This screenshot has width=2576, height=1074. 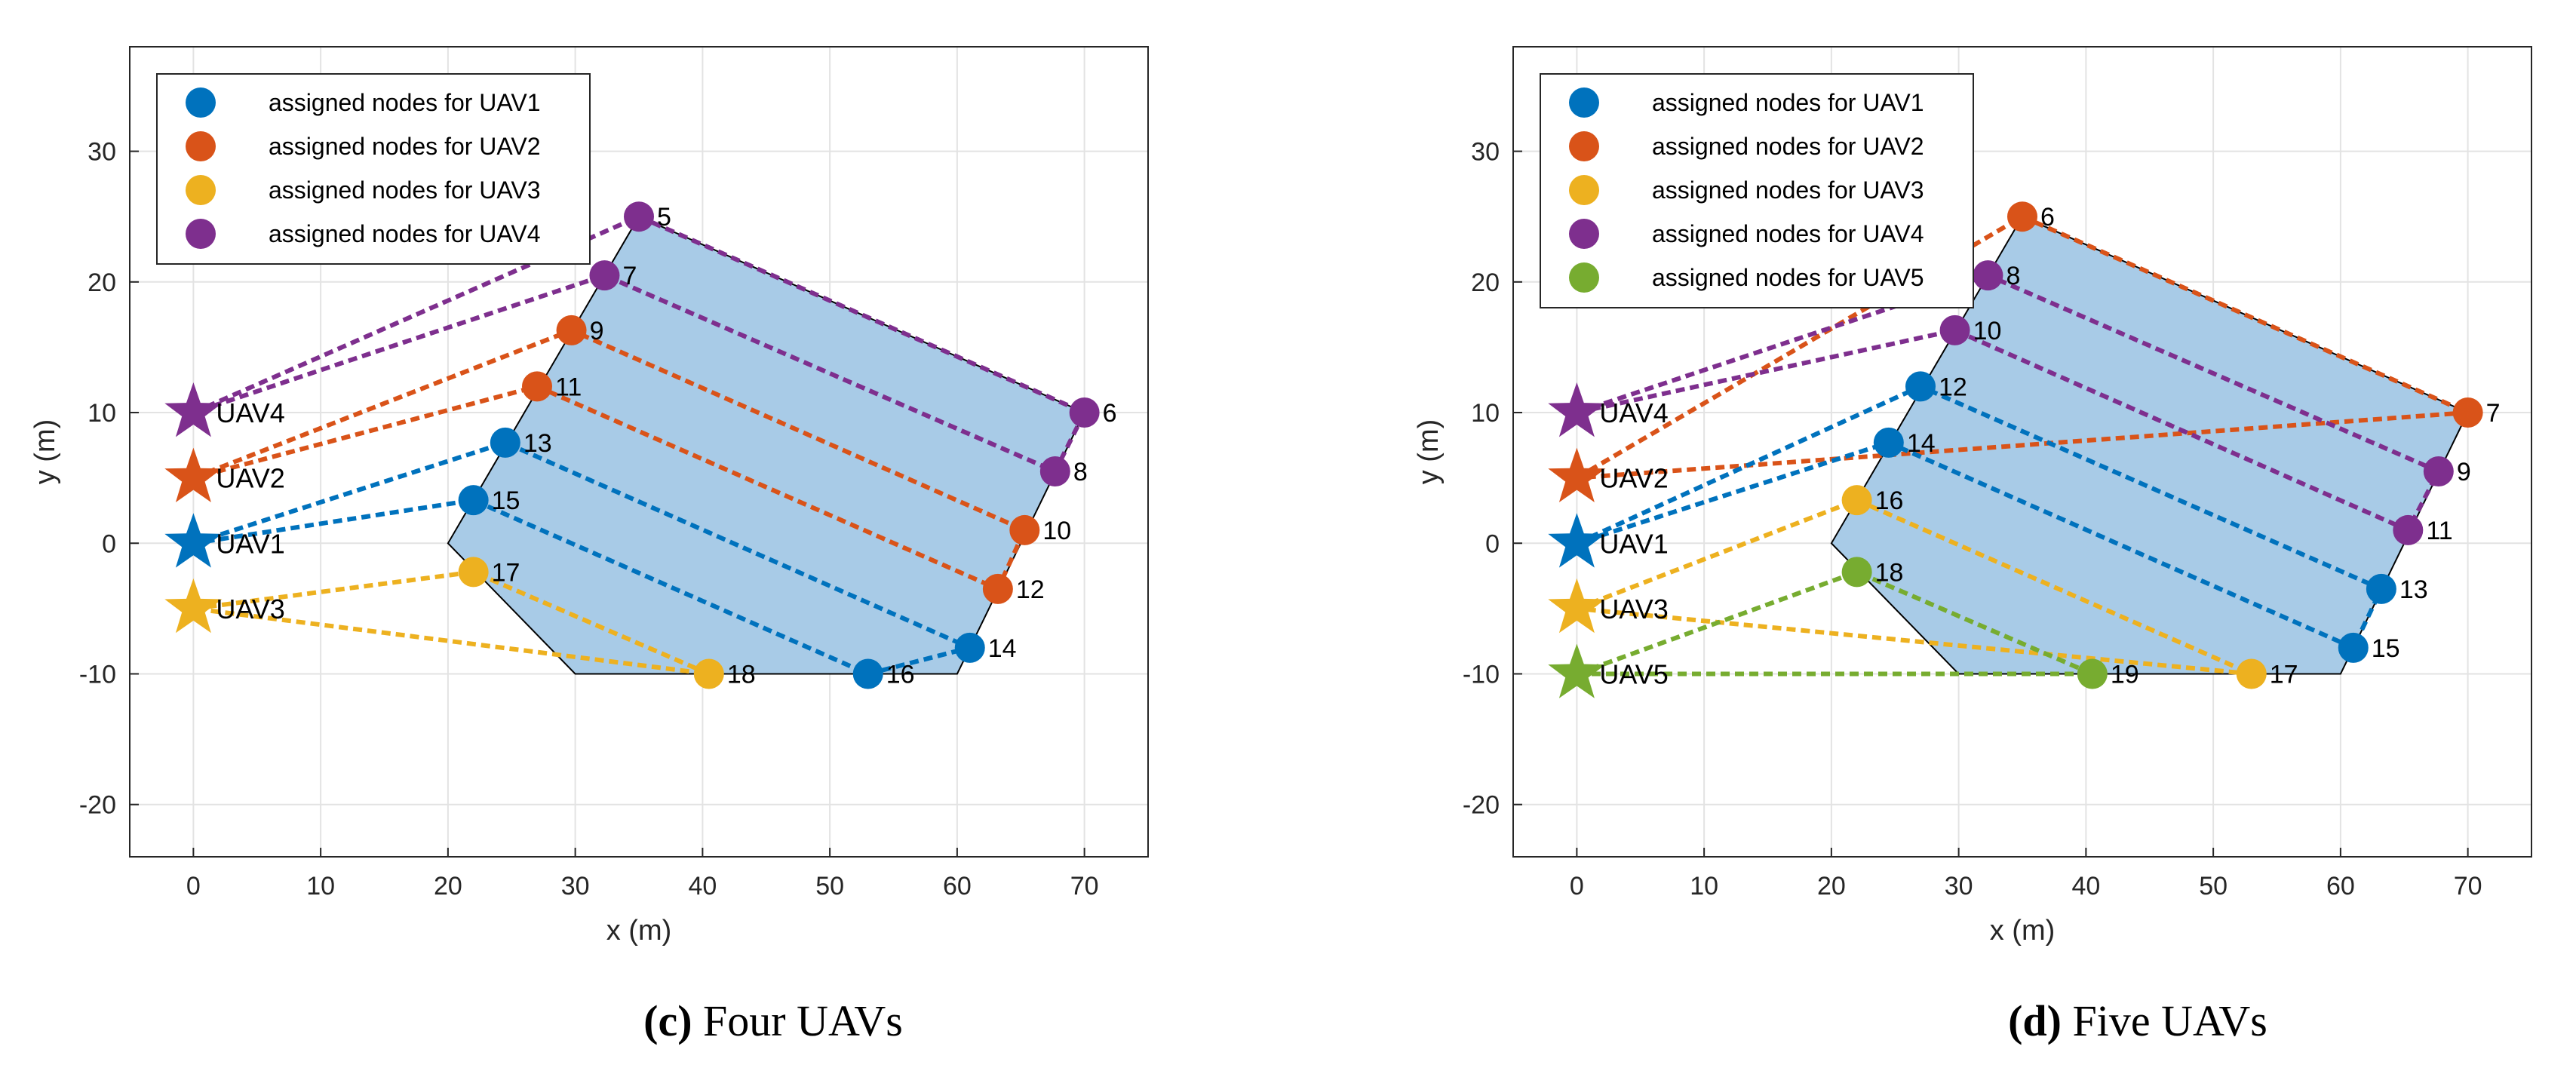 I want to click on legend-marker-uav1, so click(x=201, y=102).